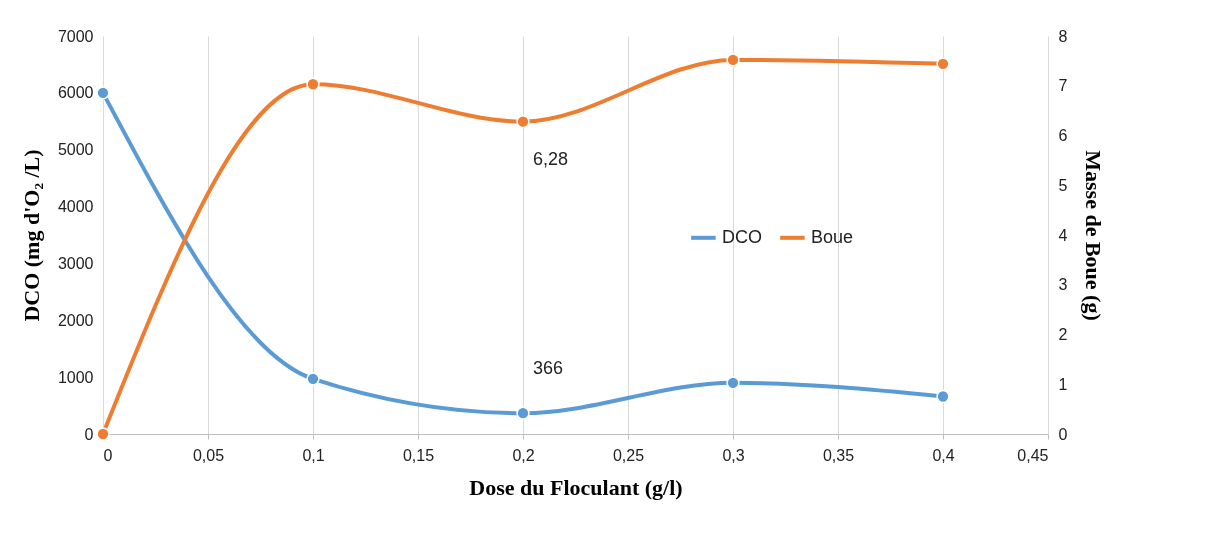 Image resolution: width=1214 pixels, height=533 pixels. Describe the element at coordinates (551, 158) in the screenshot. I see `data-label: 6,28` at that location.